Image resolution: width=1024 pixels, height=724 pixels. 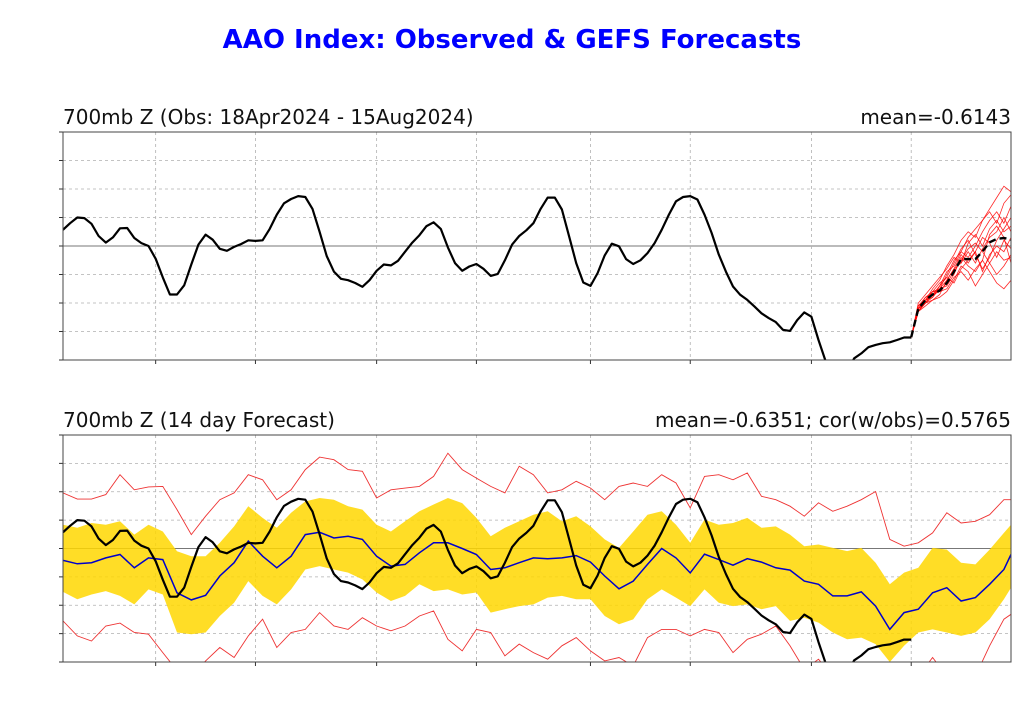 I want to click on top-panel-title: 700mb Z (Obs: 18Apr2024 - 15Aug2024), so click(x=268, y=117).